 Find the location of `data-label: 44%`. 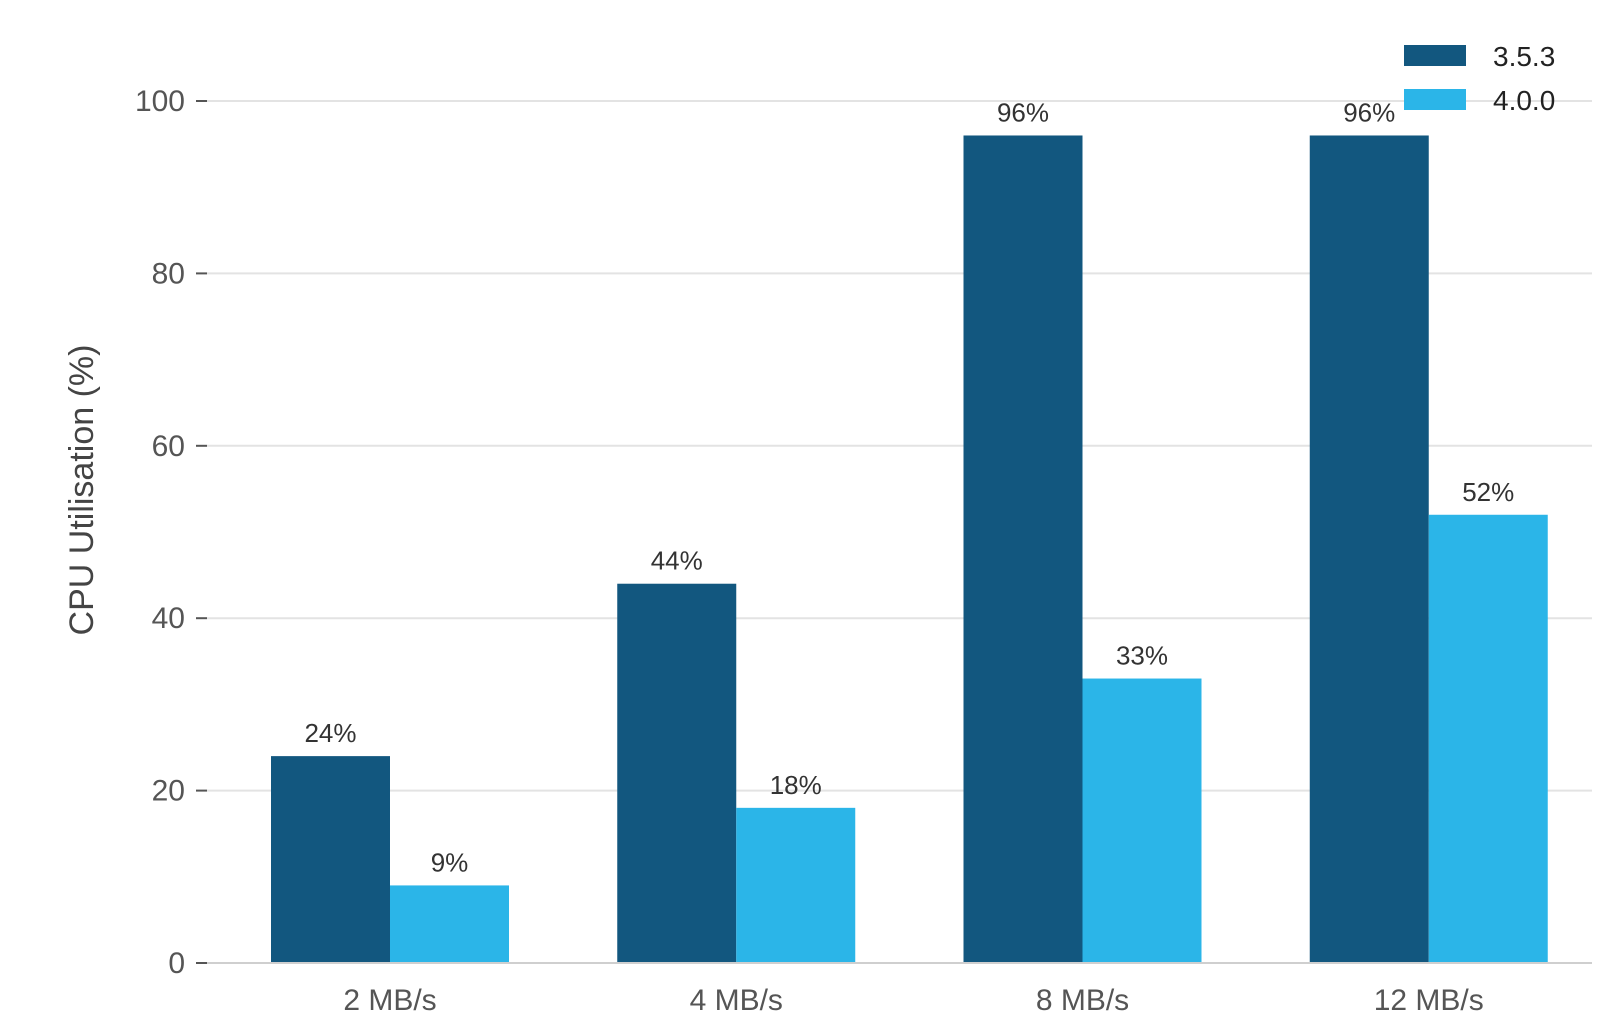

data-label: 44% is located at coordinates (677, 561).